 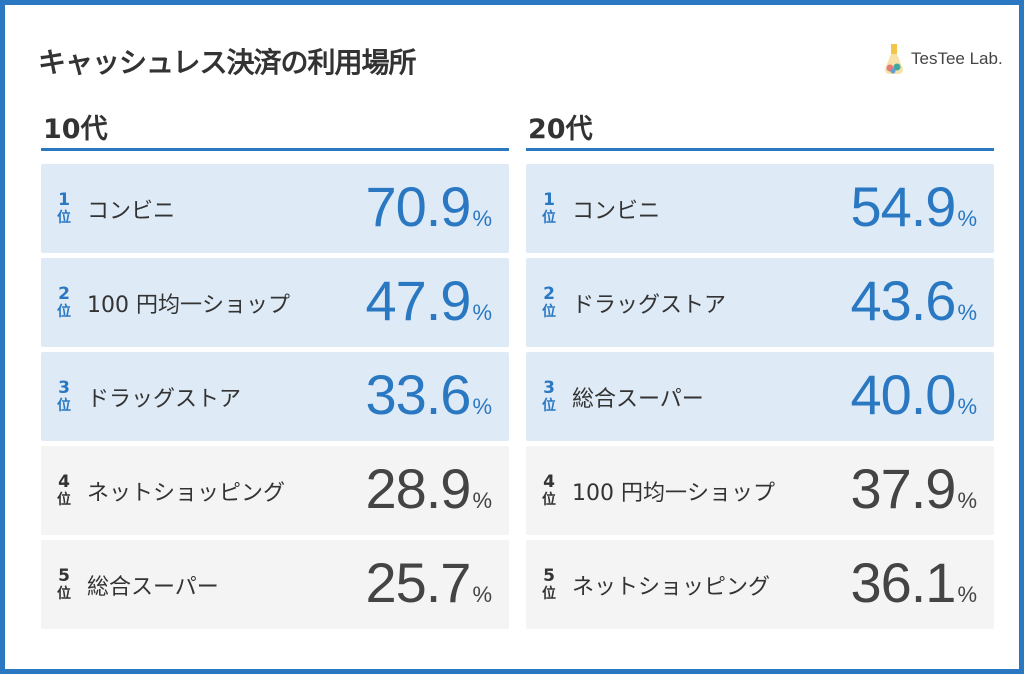 What do you see at coordinates (760, 132) in the screenshot?
I see `group-heading: 20代` at bounding box center [760, 132].